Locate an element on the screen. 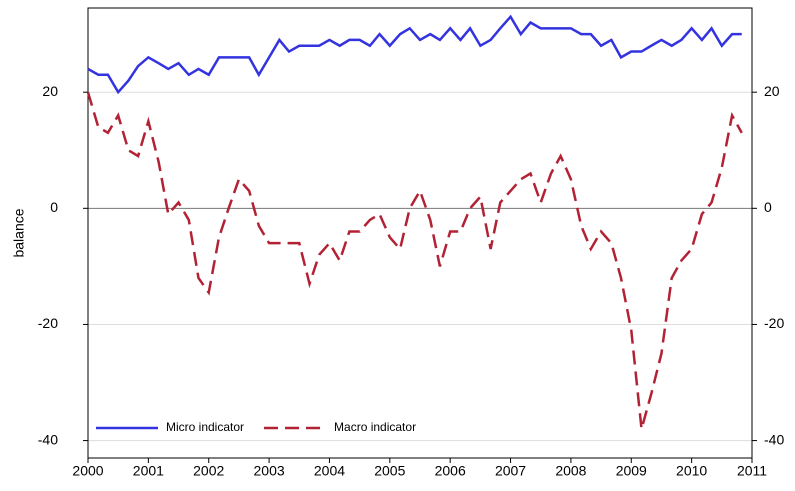 The width and height of the screenshot is (795, 491). y-tick-label: -20 is located at coordinates (48, 323).